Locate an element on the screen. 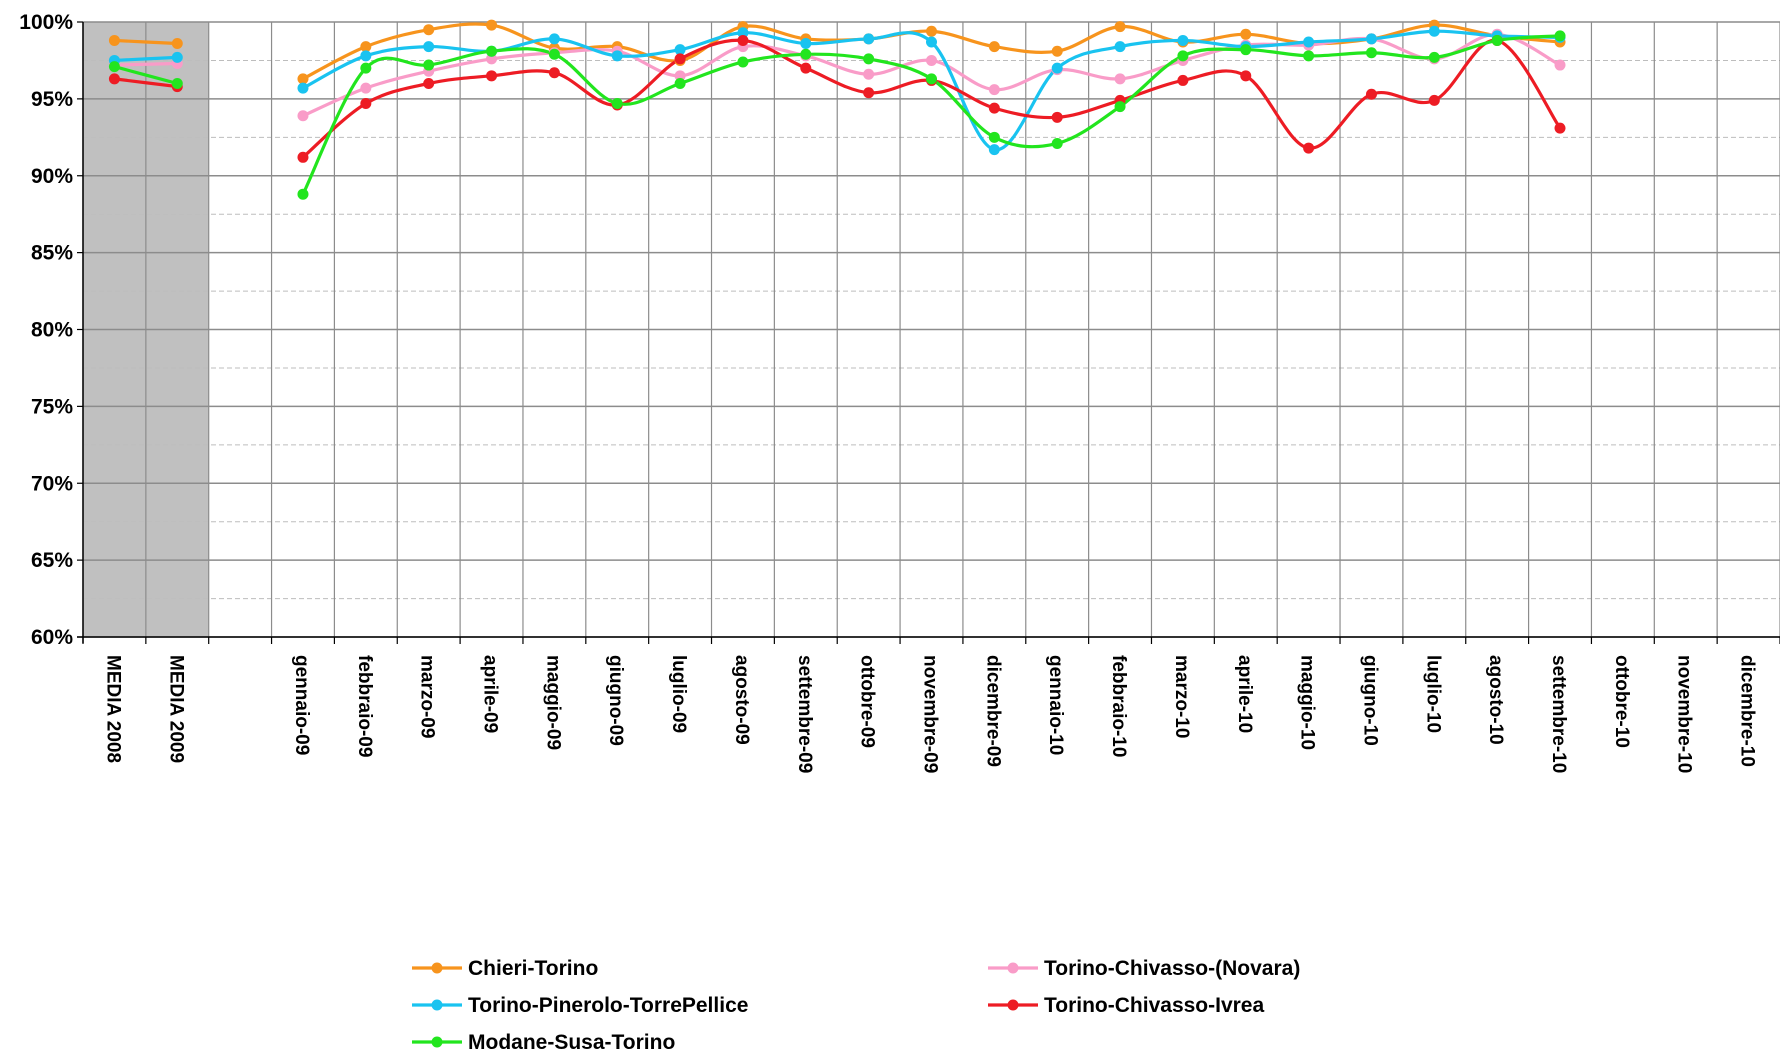  x-tick-label: agosto-09 is located at coordinates (741, 700).